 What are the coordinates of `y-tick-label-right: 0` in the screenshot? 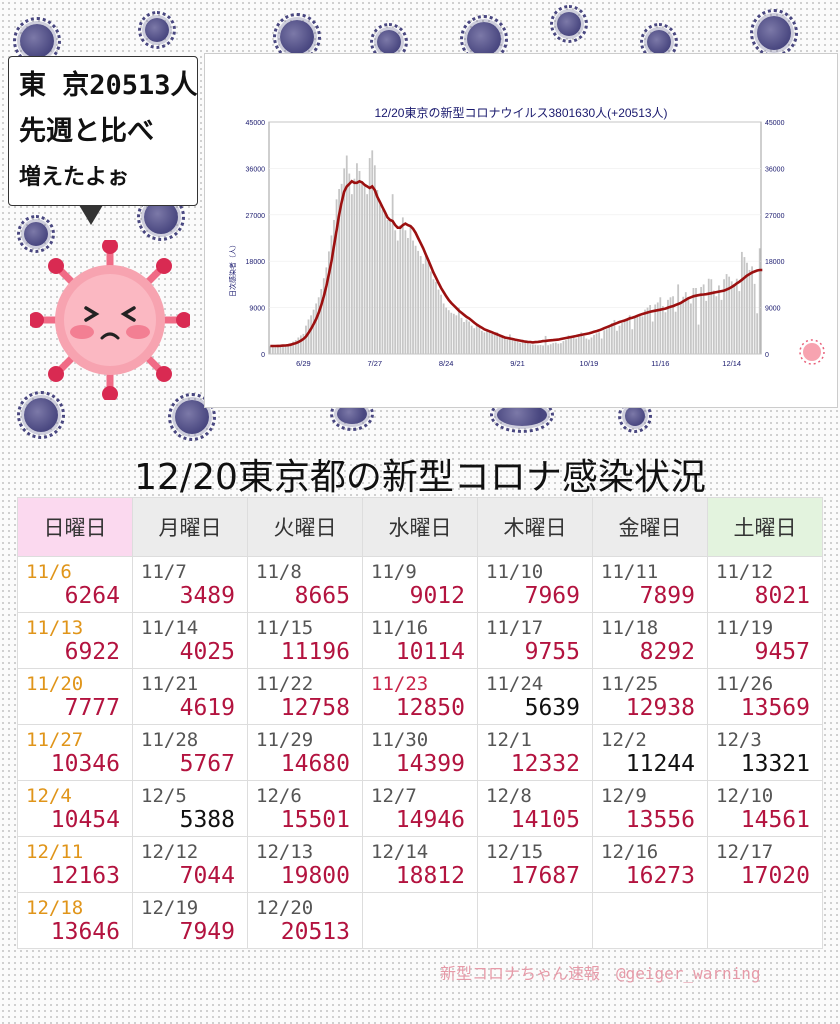 It's located at (767, 355).